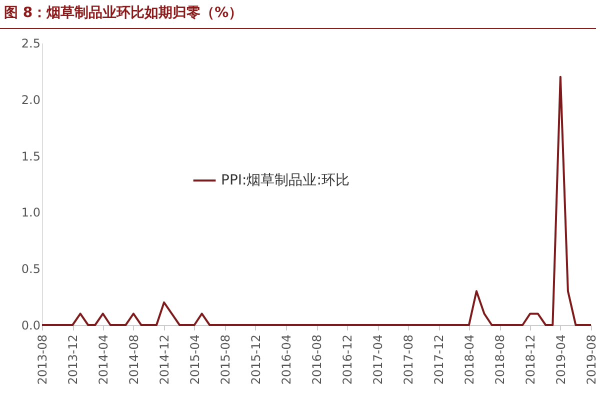 This screenshot has height=411, width=600. What do you see at coordinates (195, 359) in the screenshot?
I see `x-tick-label: 2015-04` at bounding box center [195, 359].